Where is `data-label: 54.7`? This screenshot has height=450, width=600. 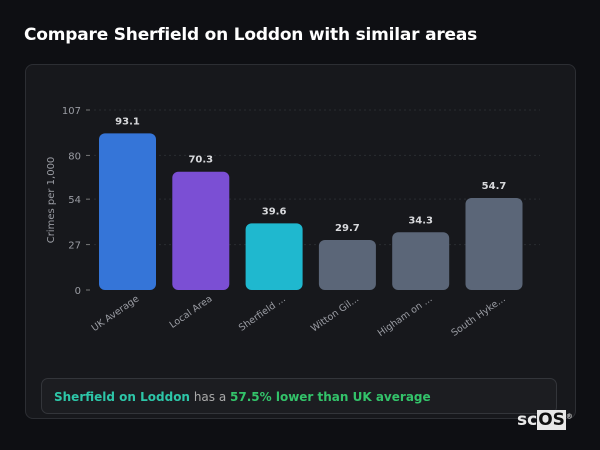
data-label: 54.7 is located at coordinates (494, 186).